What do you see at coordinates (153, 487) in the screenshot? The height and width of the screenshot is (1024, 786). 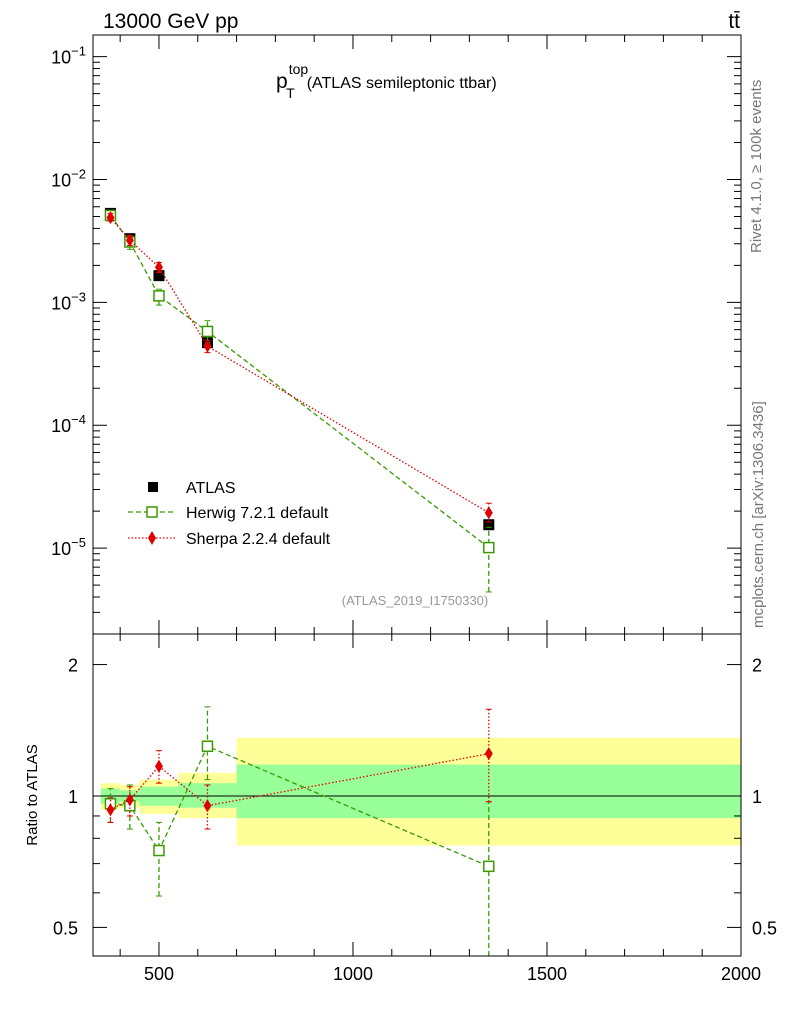 I see `legend-marker-atlas` at bounding box center [153, 487].